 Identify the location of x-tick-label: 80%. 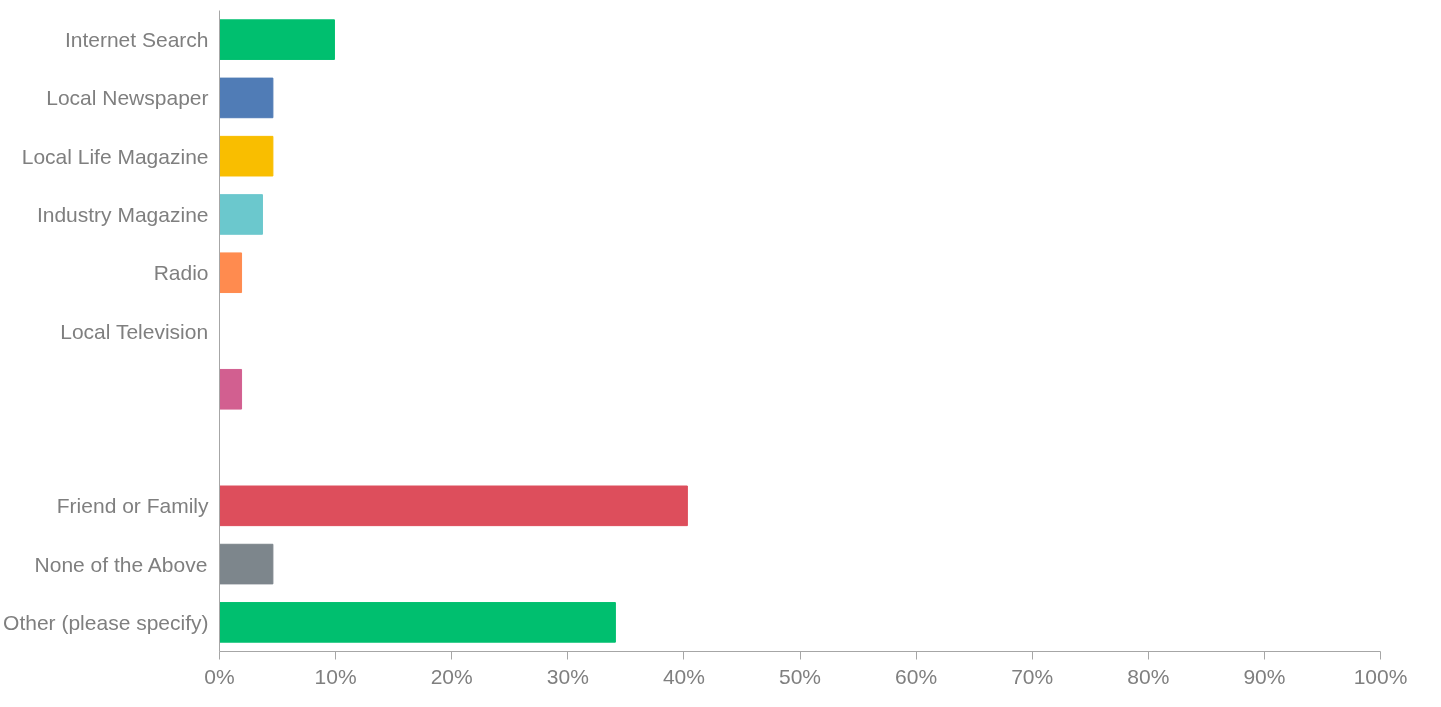
(1148, 676).